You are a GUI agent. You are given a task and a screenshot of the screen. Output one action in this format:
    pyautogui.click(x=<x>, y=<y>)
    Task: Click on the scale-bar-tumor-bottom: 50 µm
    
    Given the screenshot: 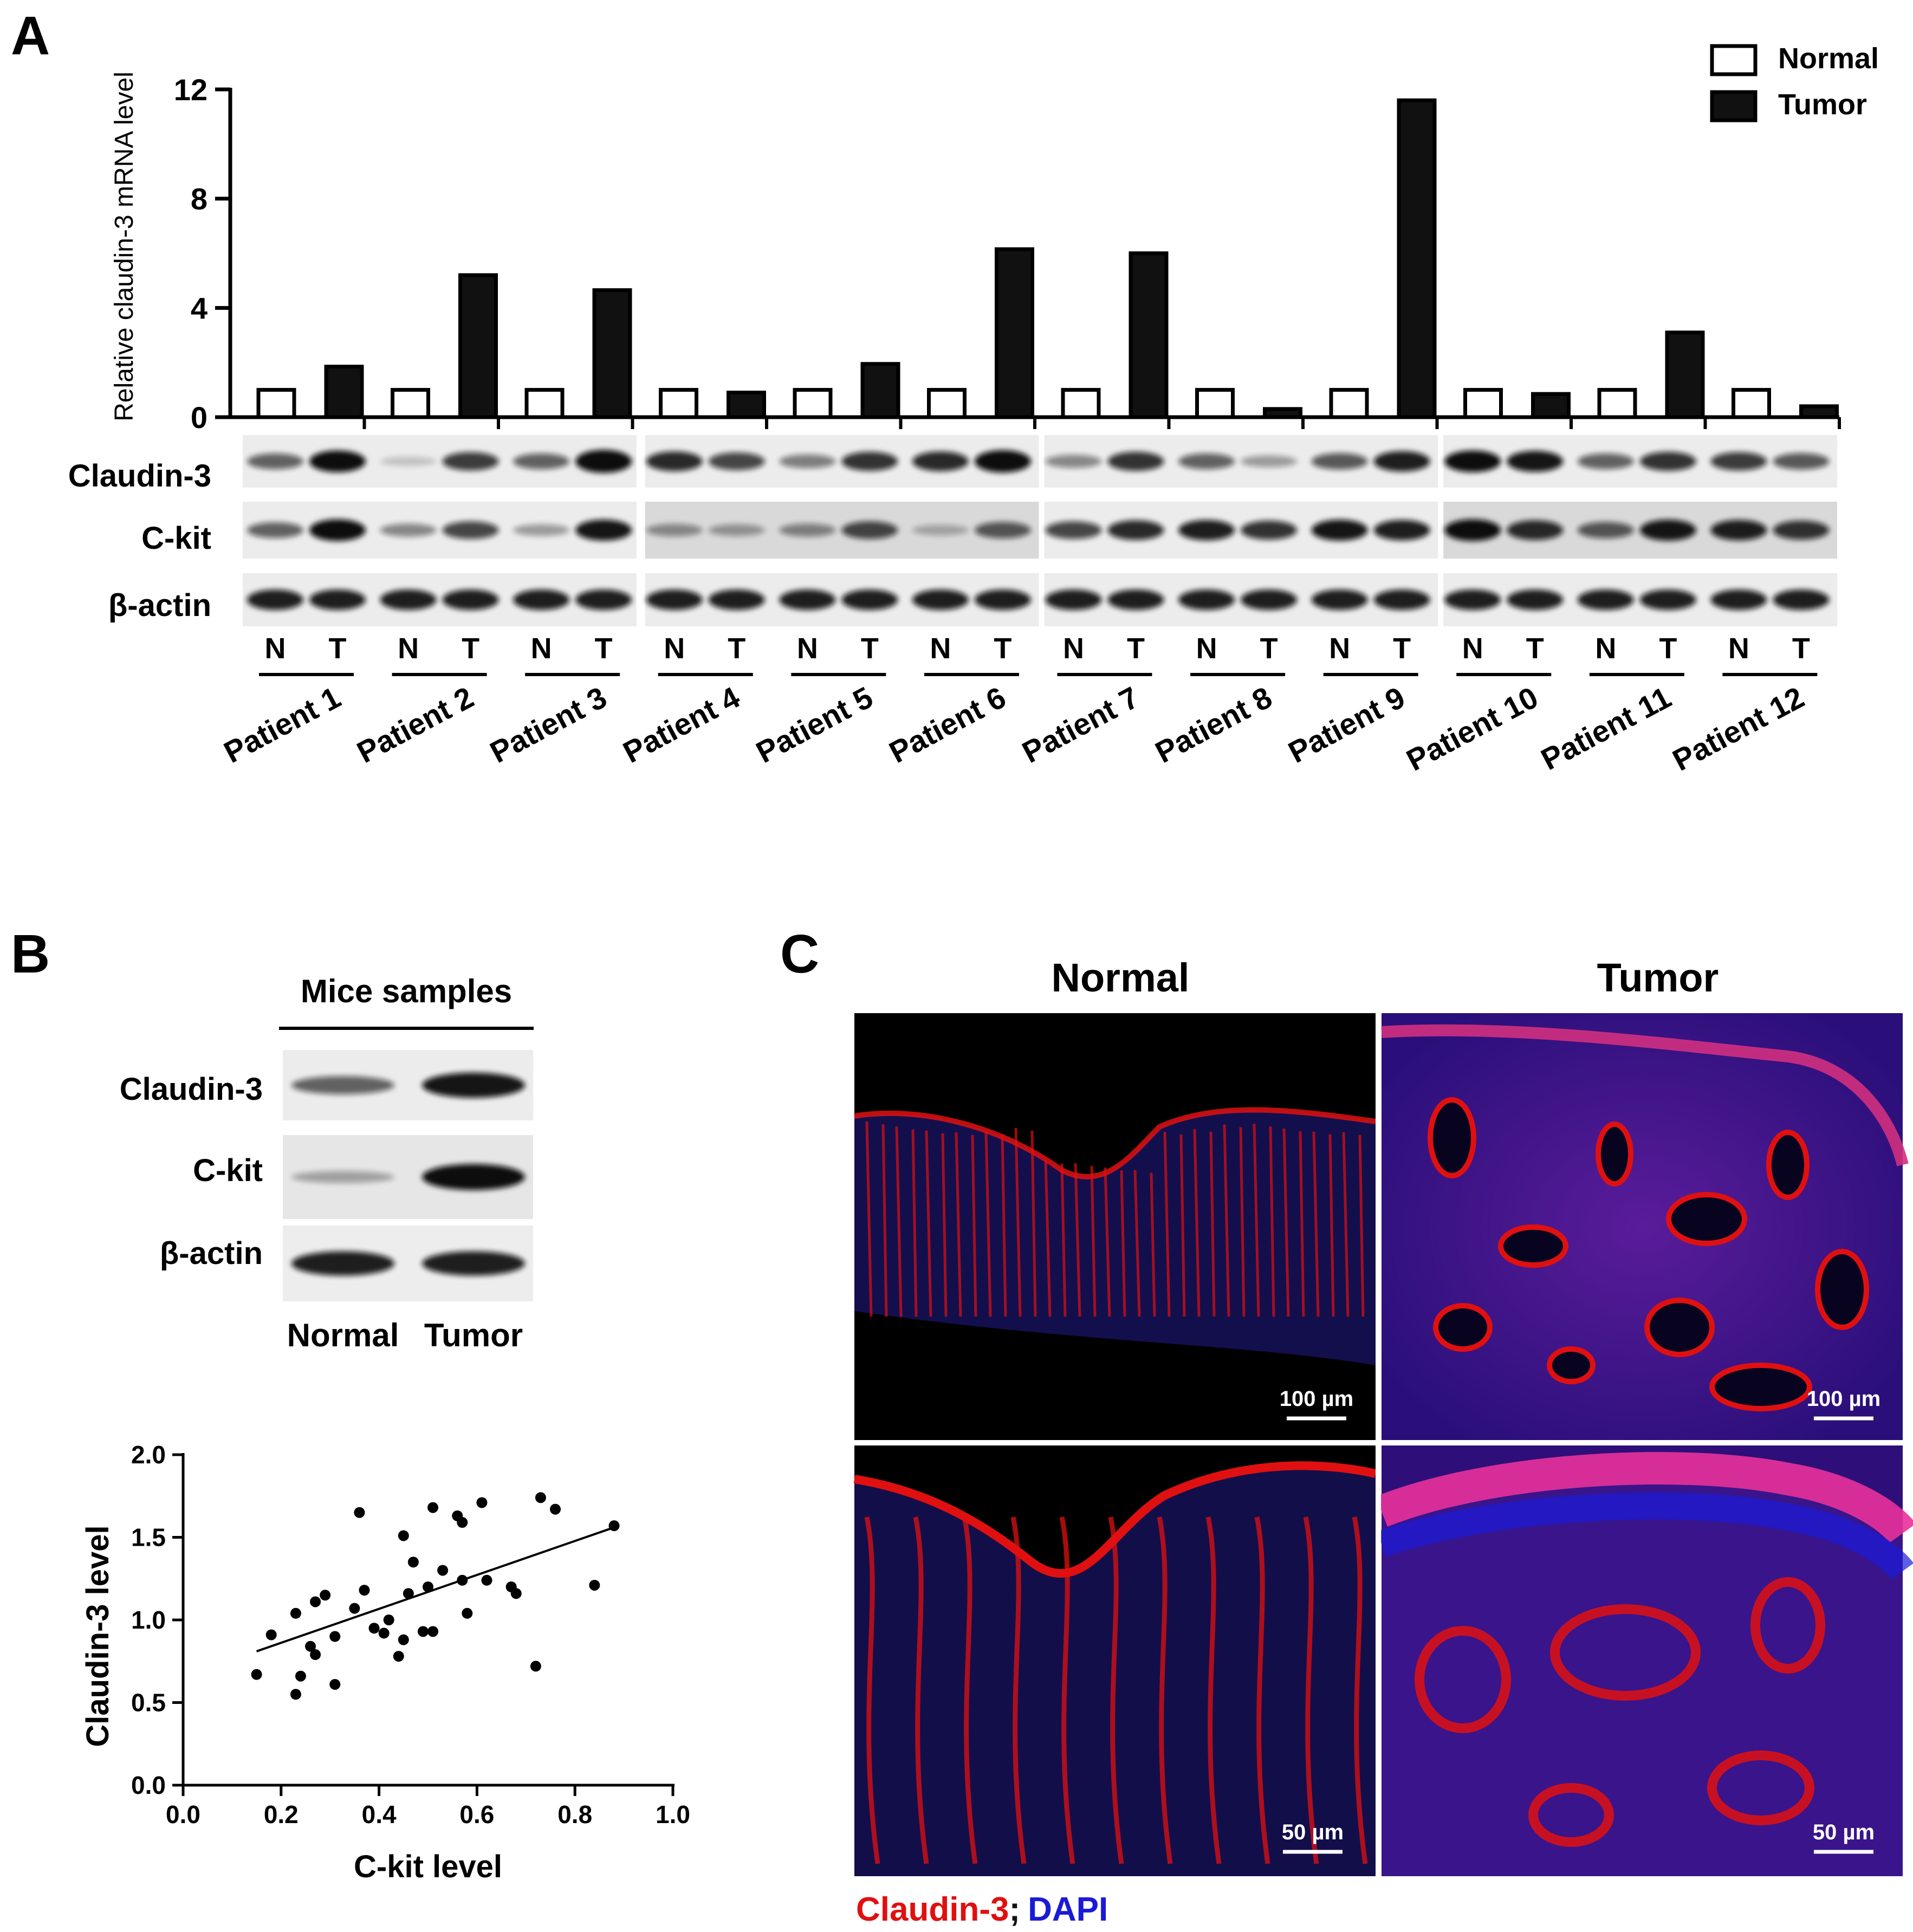 What is the action you would take?
    pyautogui.click(x=1844, y=1837)
    